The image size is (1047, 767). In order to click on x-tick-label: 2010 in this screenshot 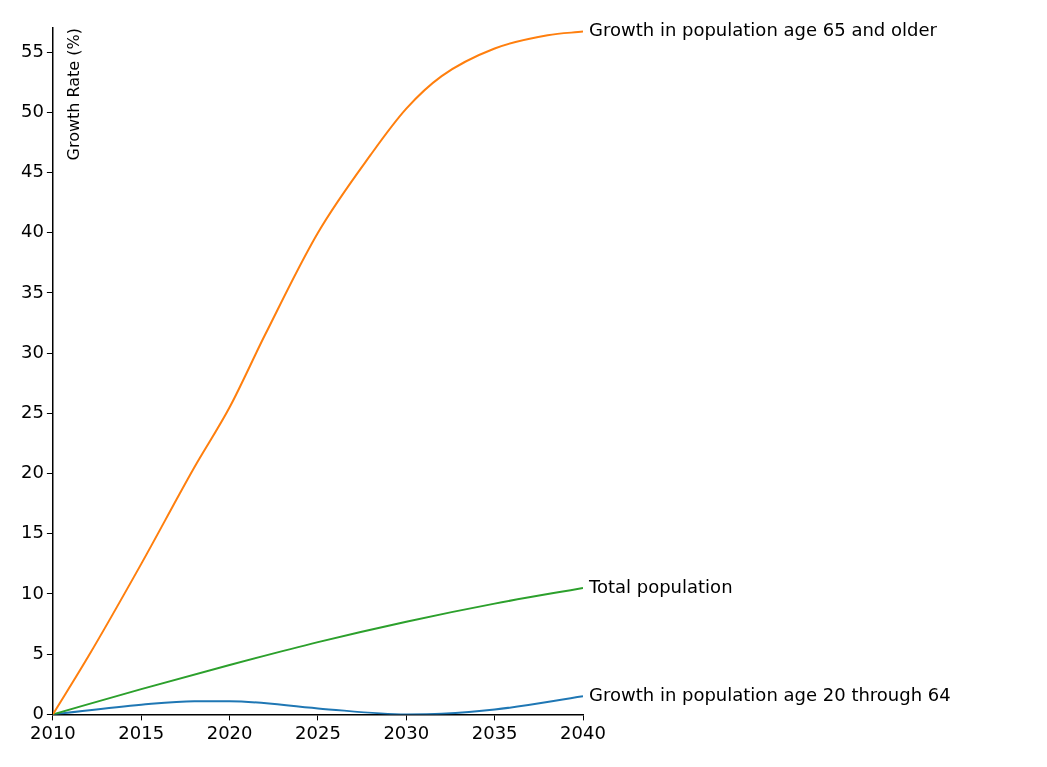, I will do `click(53, 732)`.